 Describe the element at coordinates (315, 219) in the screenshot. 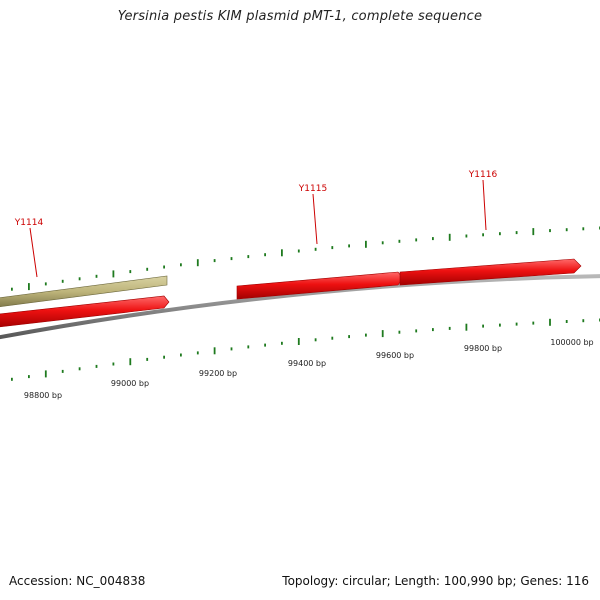

I see `gene-connector-y1115` at that location.